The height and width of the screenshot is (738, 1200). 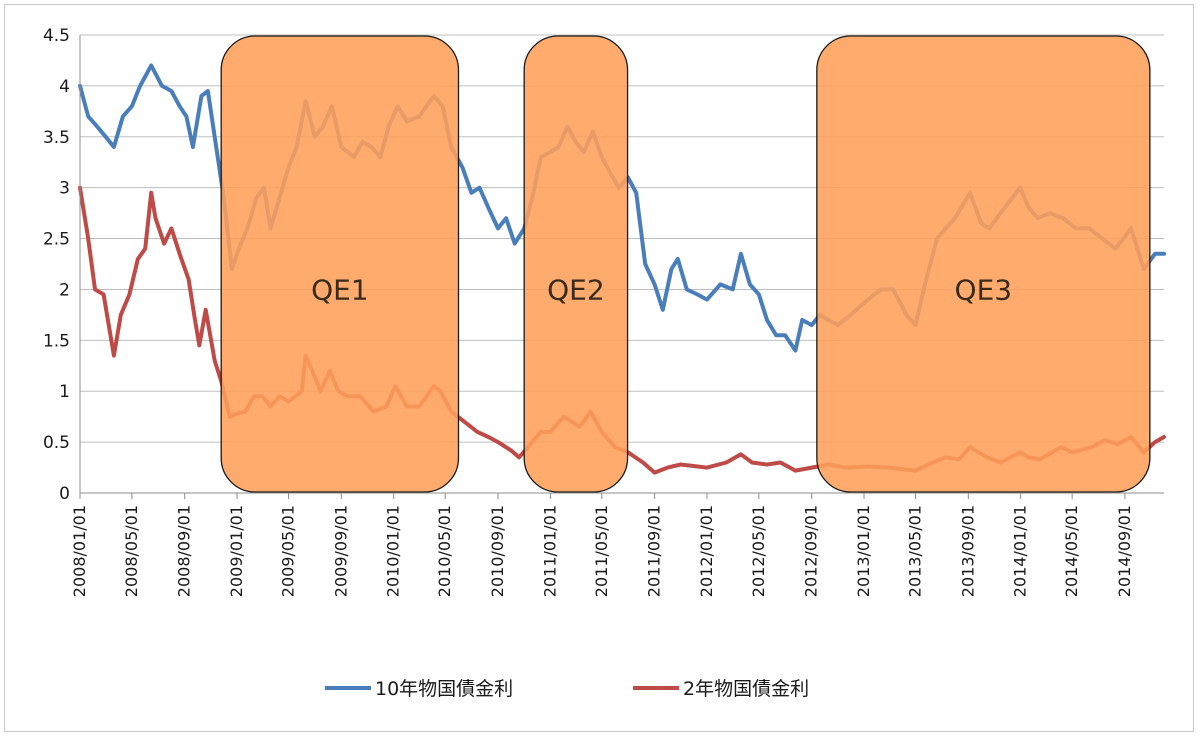 What do you see at coordinates (444, 689) in the screenshot?
I see `legend-label-10y: 10年物国債金利` at bounding box center [444, 689].